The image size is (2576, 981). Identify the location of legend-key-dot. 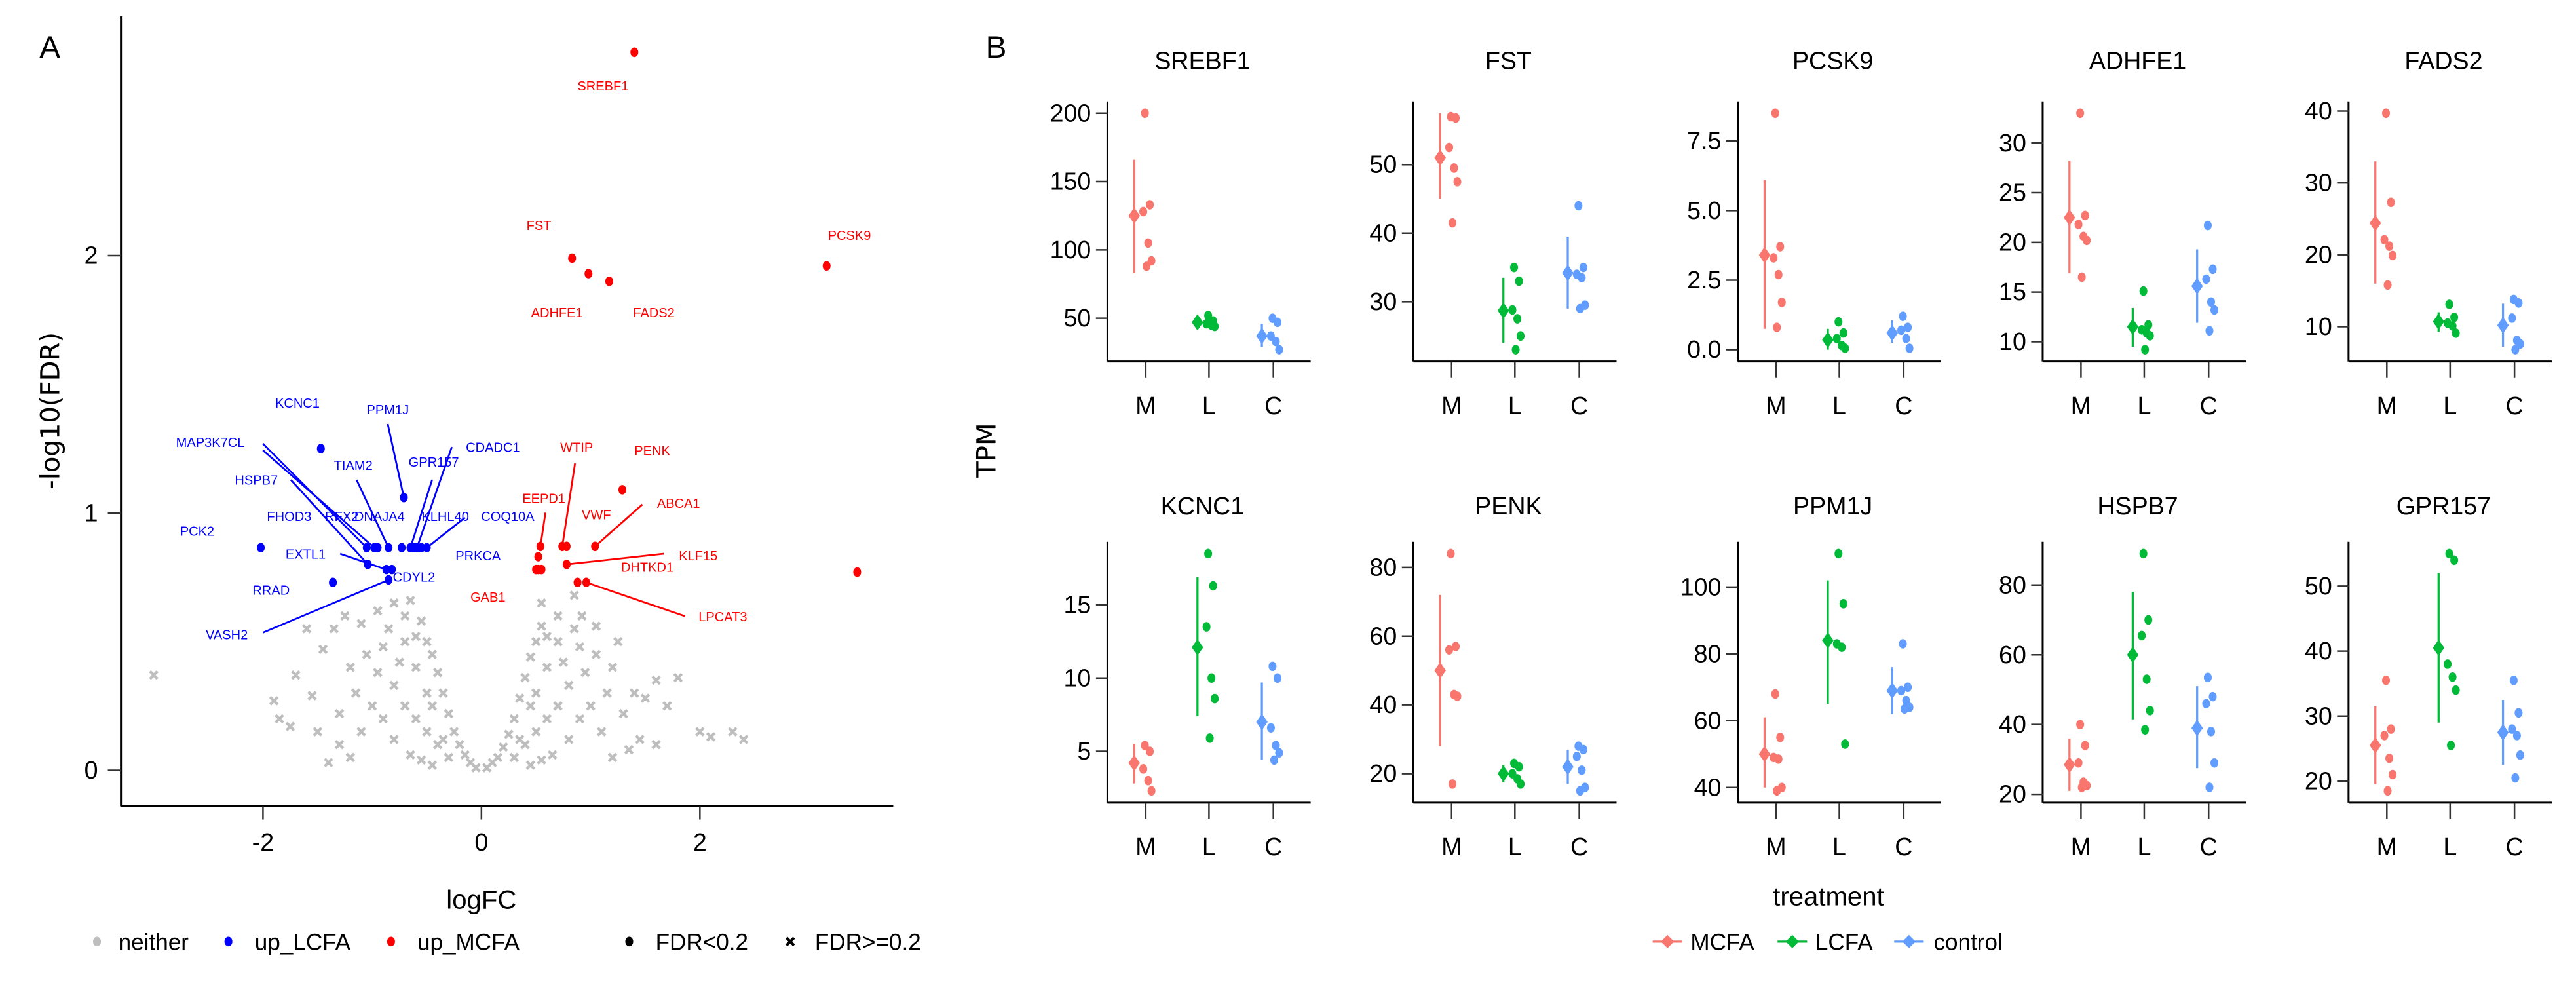
(391, 942).